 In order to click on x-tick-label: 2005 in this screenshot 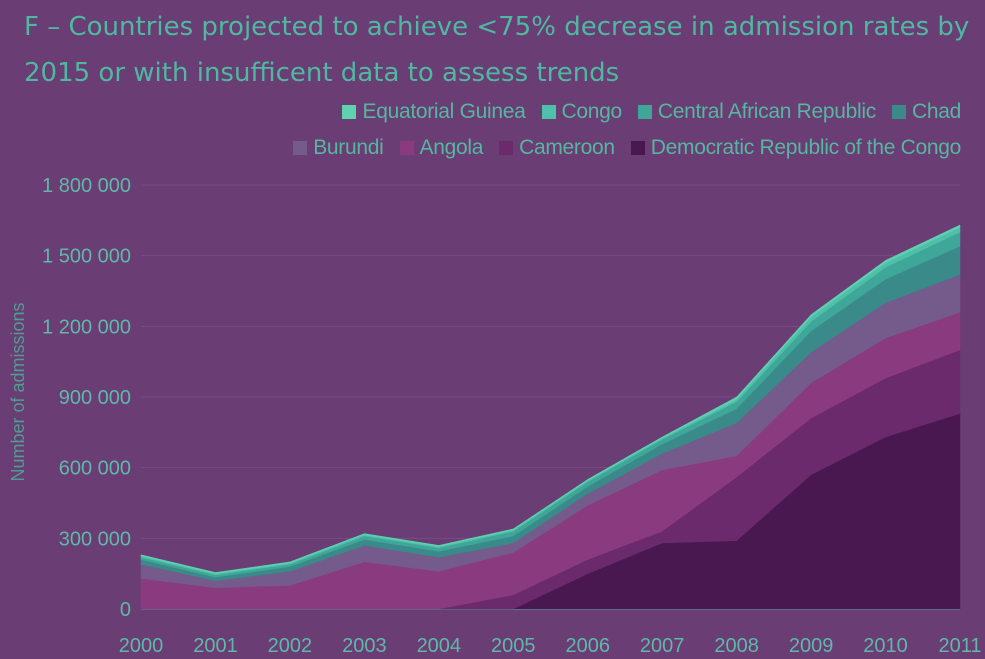, I will do `click(513, 646)`.